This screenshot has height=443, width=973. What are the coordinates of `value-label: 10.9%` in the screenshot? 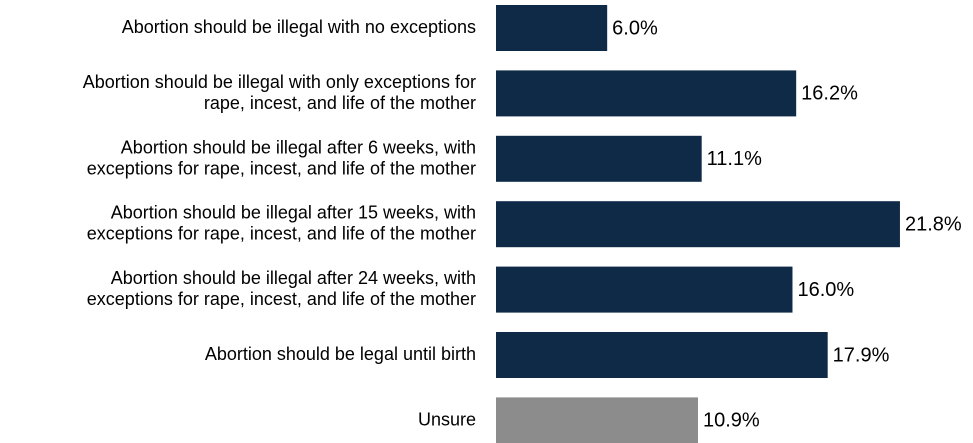 It's located at (731, 421).